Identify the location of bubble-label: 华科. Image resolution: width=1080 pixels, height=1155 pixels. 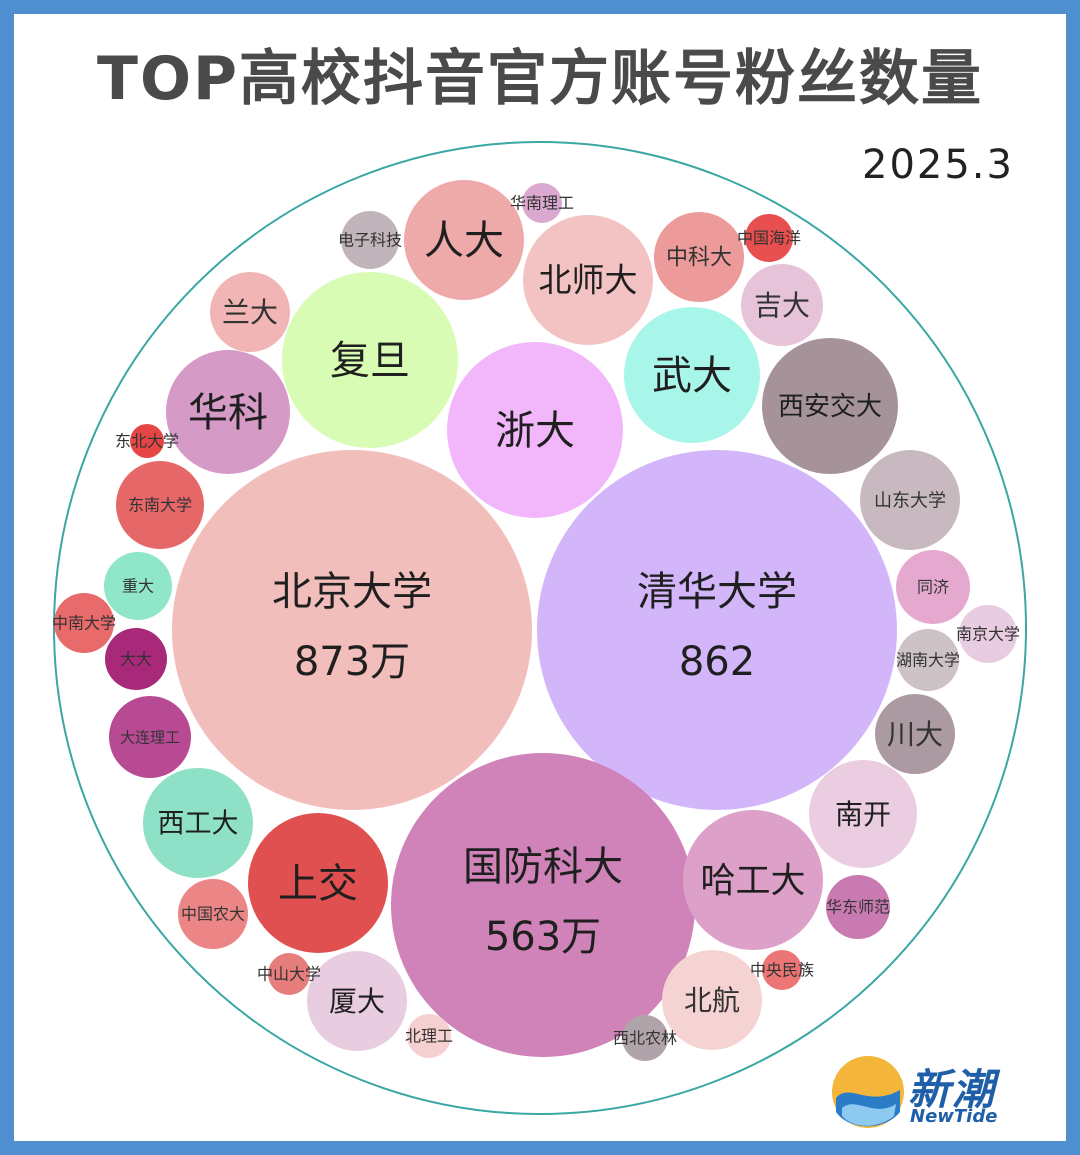
(228, 413).